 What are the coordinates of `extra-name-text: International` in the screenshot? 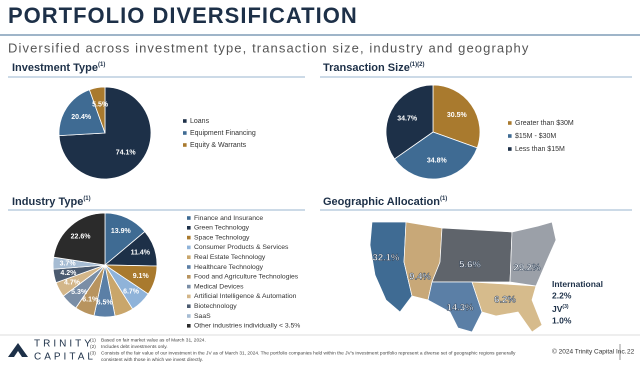 It's located at (577, 284).